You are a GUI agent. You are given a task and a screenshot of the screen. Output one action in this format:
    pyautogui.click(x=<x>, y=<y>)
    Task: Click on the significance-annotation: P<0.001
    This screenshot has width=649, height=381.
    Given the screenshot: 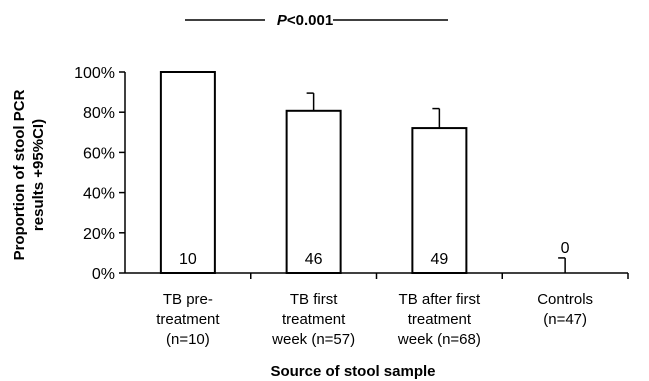 What is the action you would take?
    pyautogui.click(x=316, y=20)
    